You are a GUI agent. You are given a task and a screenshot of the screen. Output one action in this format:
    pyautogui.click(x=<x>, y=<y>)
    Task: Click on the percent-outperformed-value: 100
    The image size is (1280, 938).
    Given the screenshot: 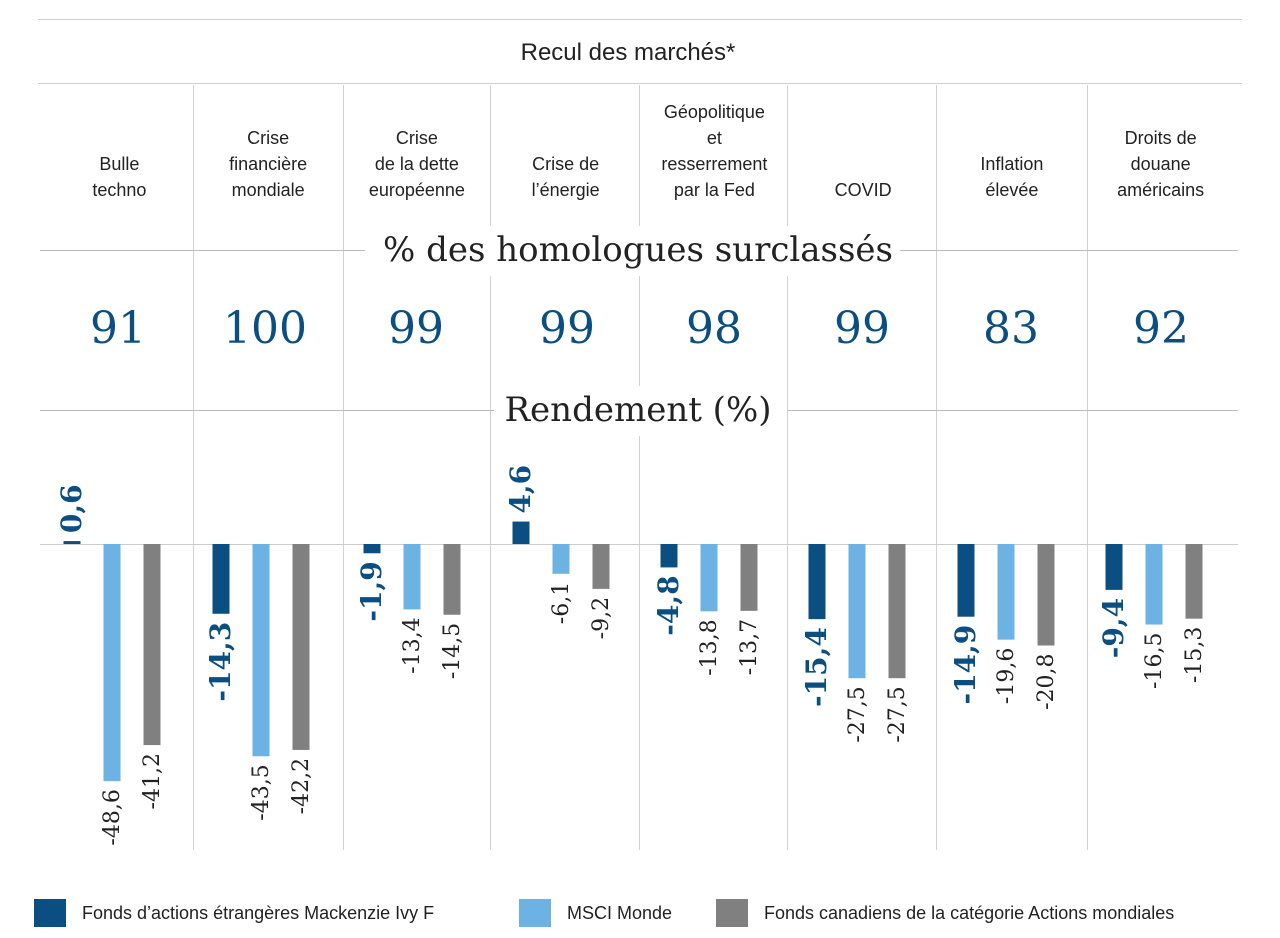 What is the action you would take?
    pyautogui.click(x=265, y=328)
    